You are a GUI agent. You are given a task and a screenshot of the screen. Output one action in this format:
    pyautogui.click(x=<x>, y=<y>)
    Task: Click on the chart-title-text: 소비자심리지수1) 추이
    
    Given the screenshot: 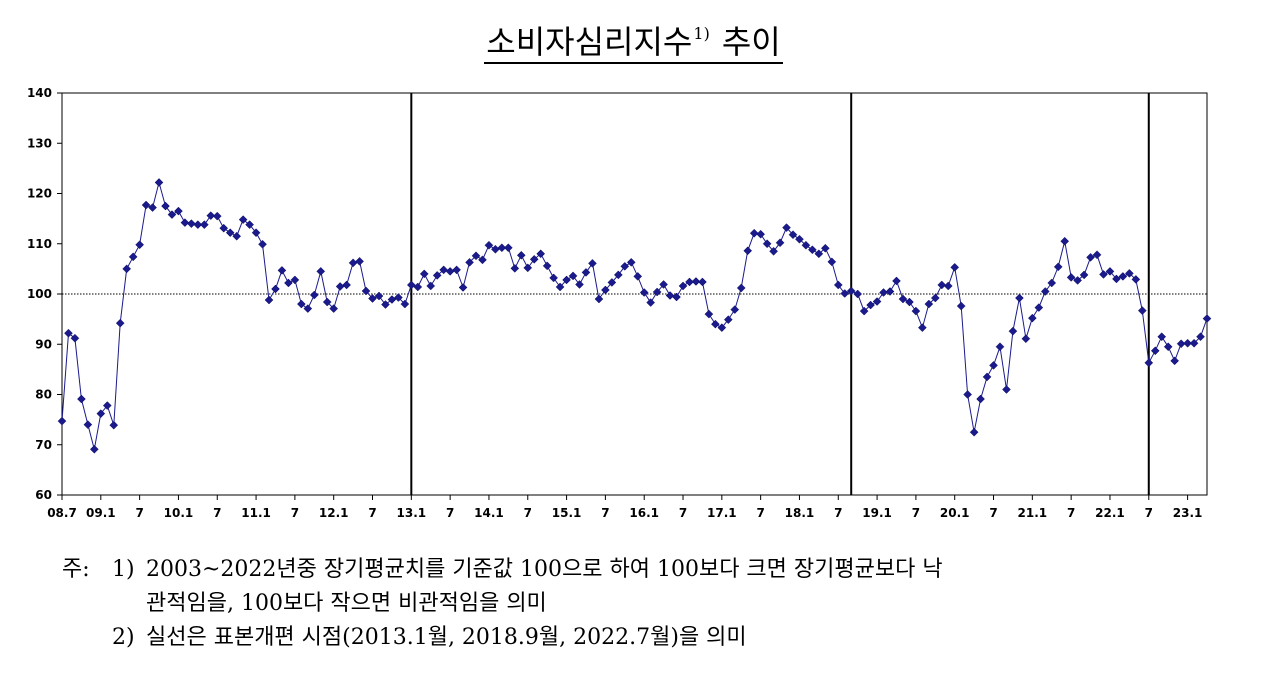 What is the action you would take?
    pyautogui.click(x=633, y=39)
    